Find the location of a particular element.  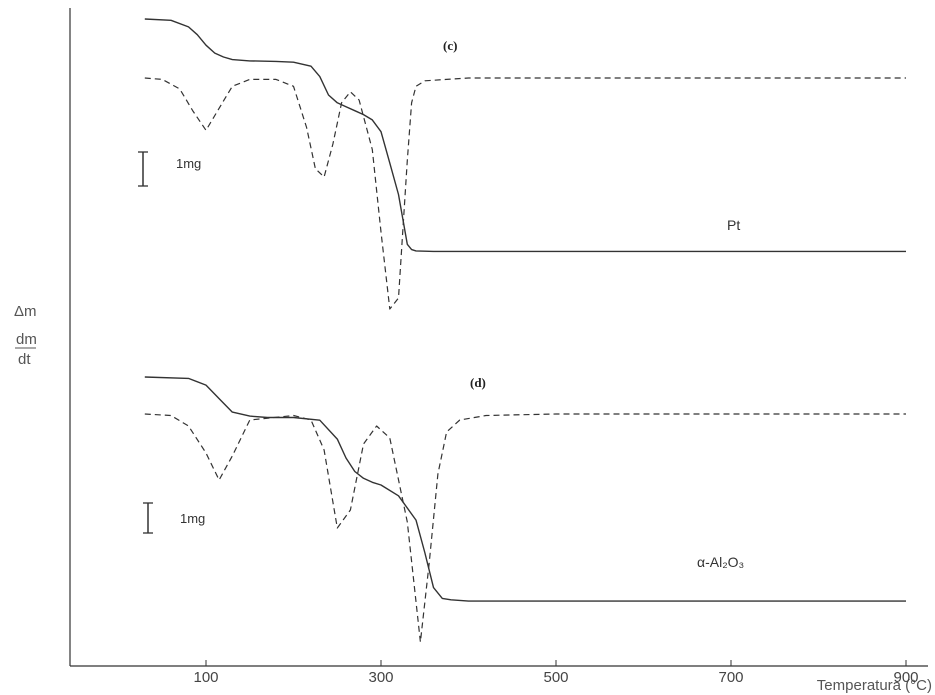

panel-label-c: (c) is located at coordinates (450, 45).